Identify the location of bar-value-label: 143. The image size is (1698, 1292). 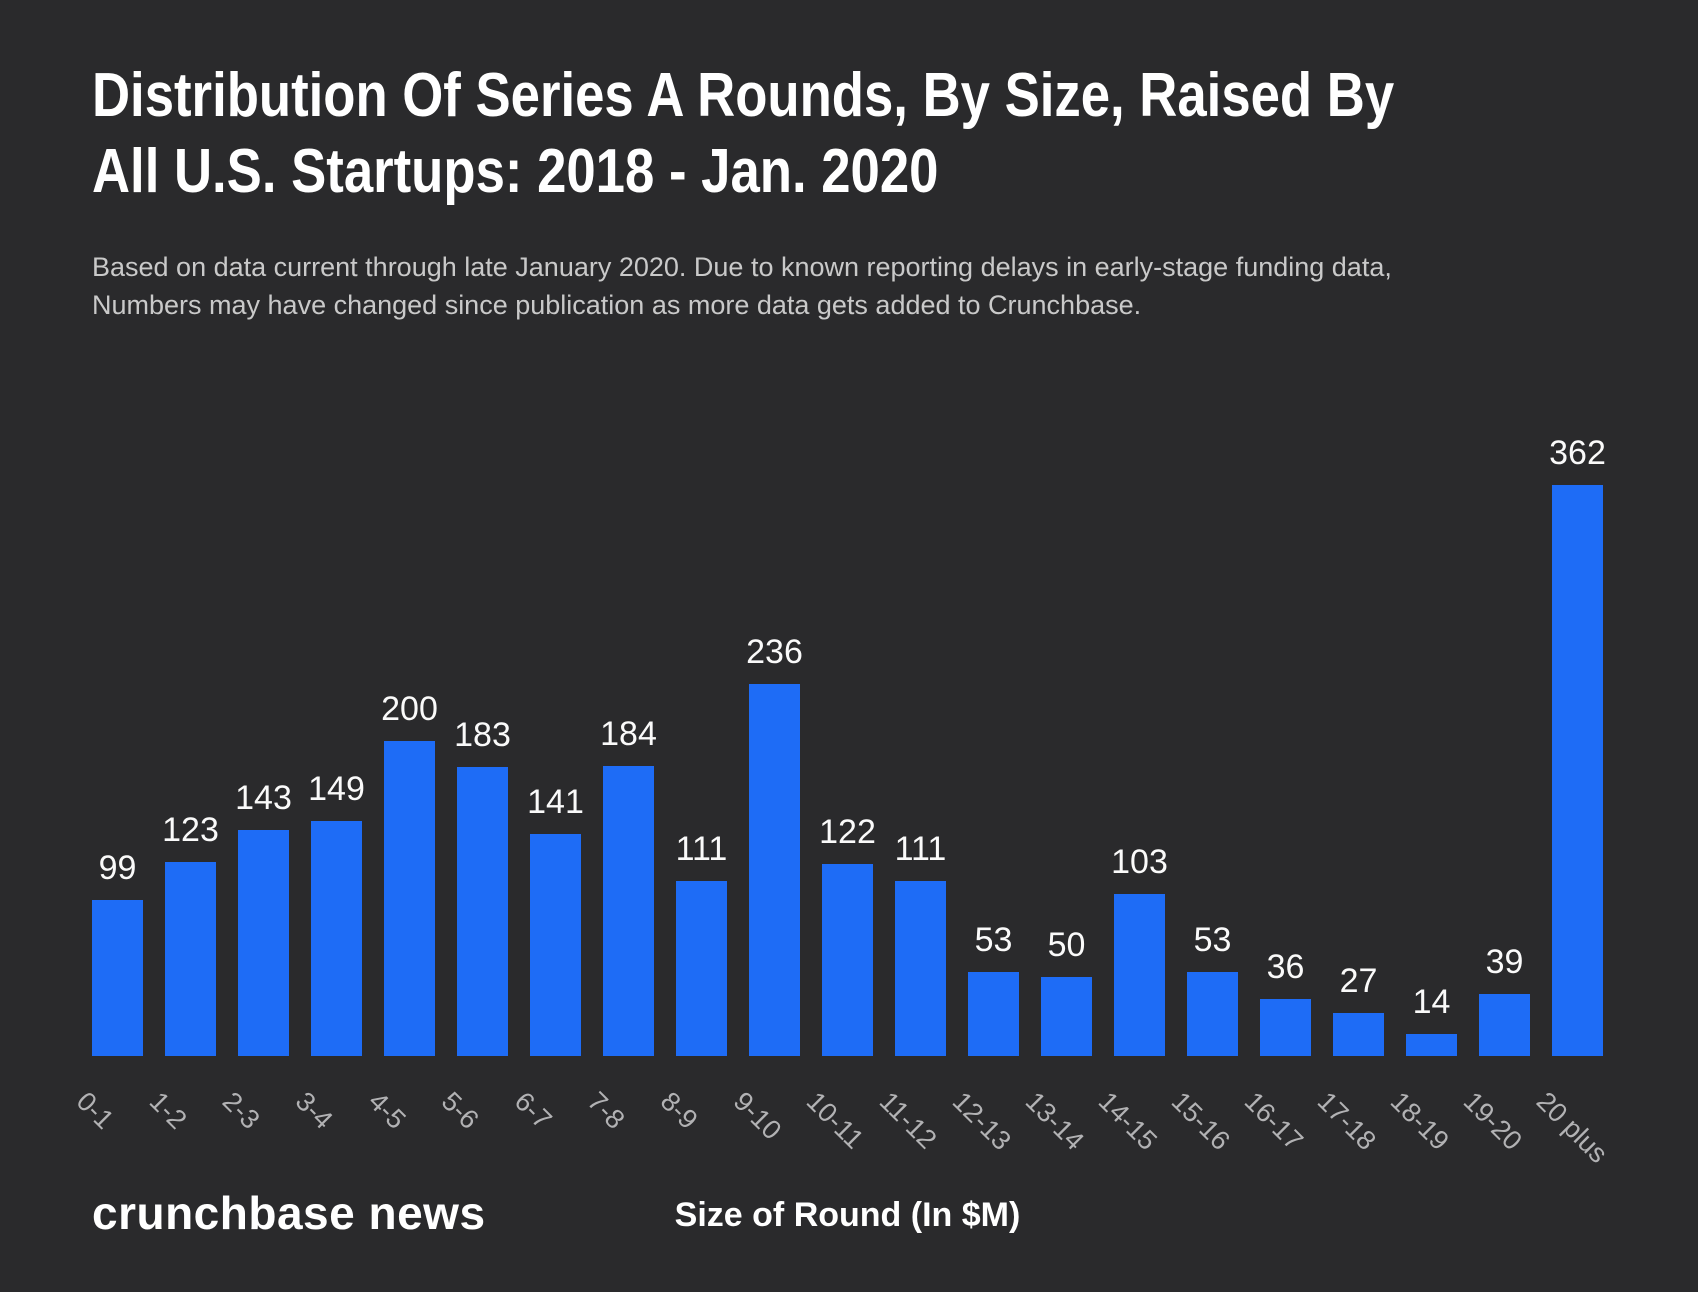
(263, 798).